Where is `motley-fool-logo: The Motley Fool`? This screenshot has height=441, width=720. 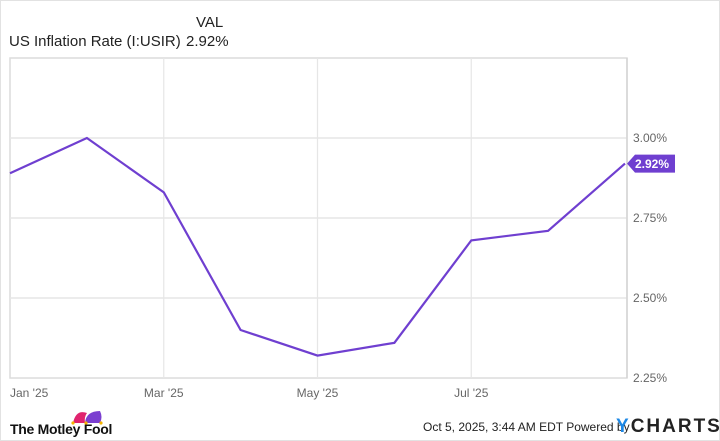
motley-fool-logo: The Motley Fool is located at coordinates (61, 424).